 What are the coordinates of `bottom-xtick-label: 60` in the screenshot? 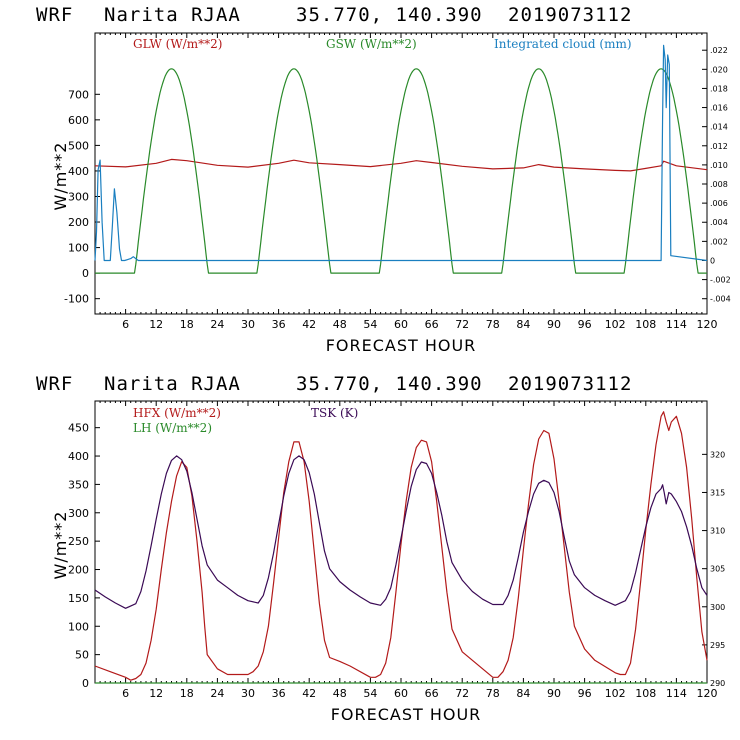 It's located at (401, 693).